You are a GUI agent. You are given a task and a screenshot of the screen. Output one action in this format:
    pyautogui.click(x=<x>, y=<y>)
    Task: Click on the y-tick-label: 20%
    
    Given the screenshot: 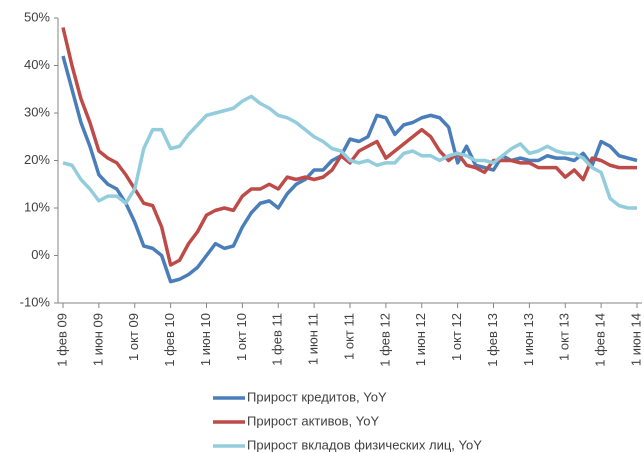 What is the action you would take?
    pyautogui.click(x=37, y=159)
    